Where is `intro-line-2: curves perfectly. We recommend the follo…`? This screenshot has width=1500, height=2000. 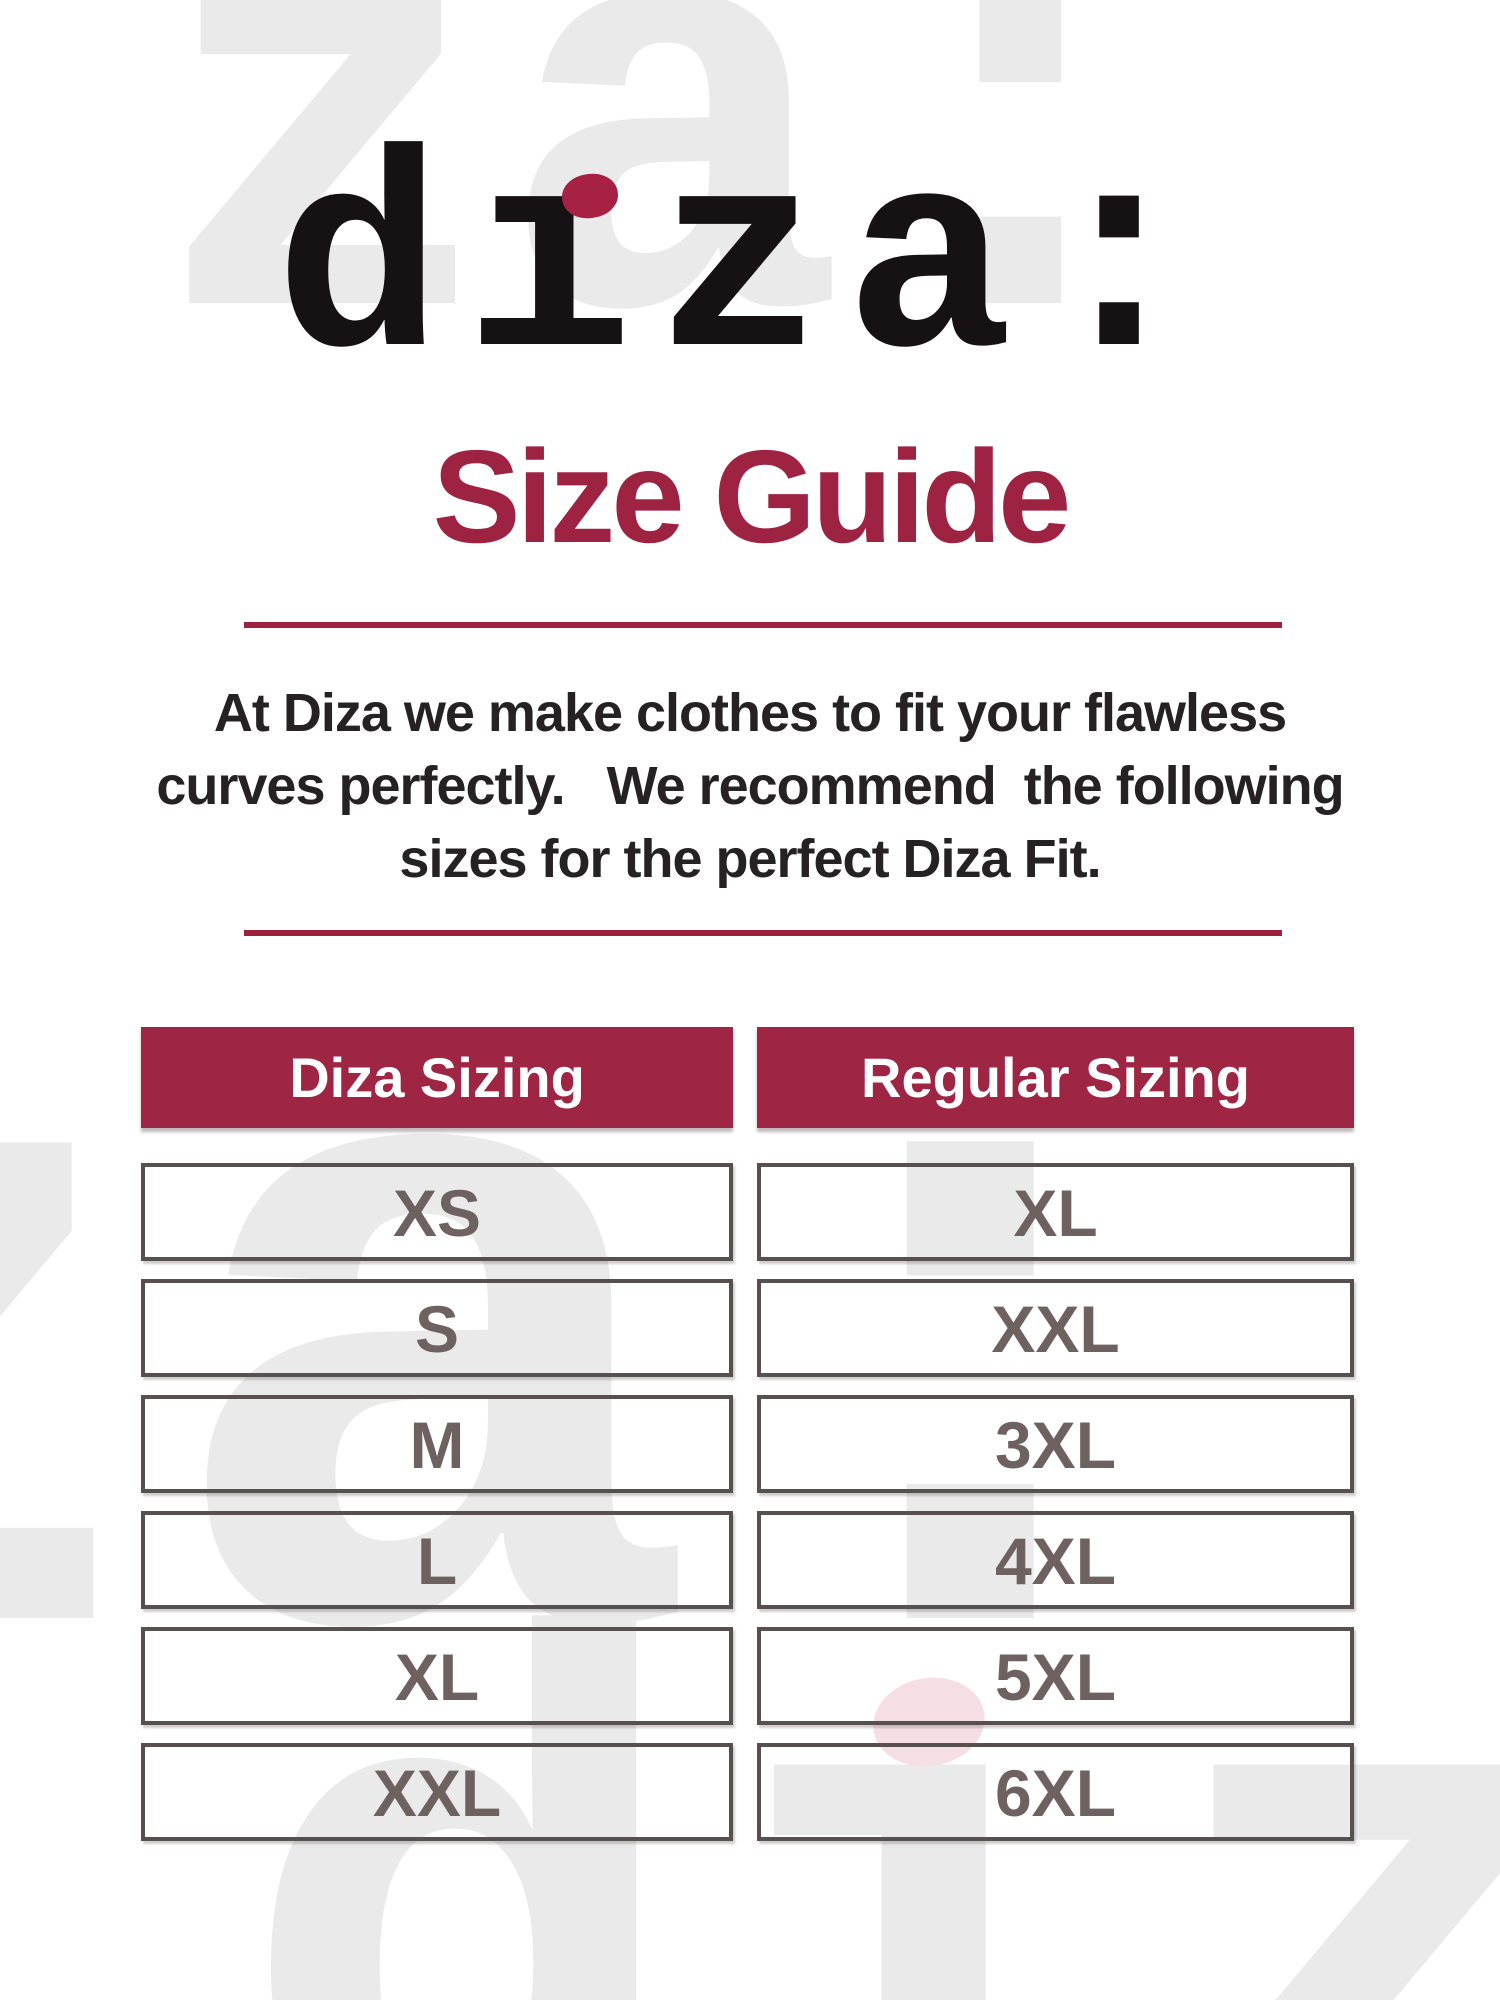 intro-line-2: curves perfectly. We recommend the follo… is located at coordinates (750, 786).